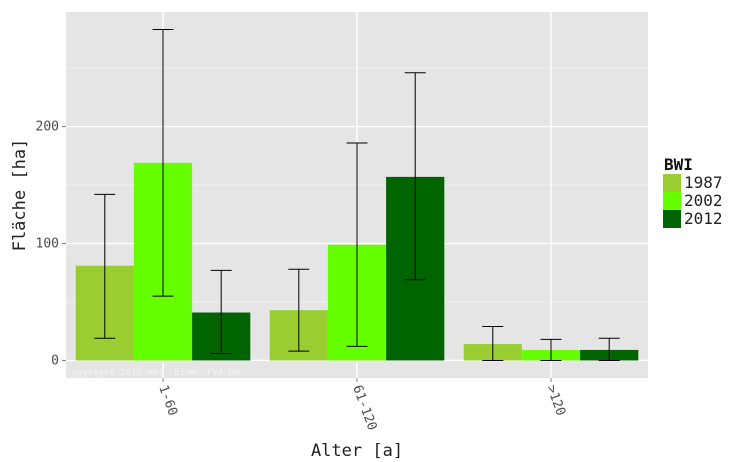 The image size is (736, 462). I want to click on x-axis: 1-60 61-120 >120, so click(361, 405).